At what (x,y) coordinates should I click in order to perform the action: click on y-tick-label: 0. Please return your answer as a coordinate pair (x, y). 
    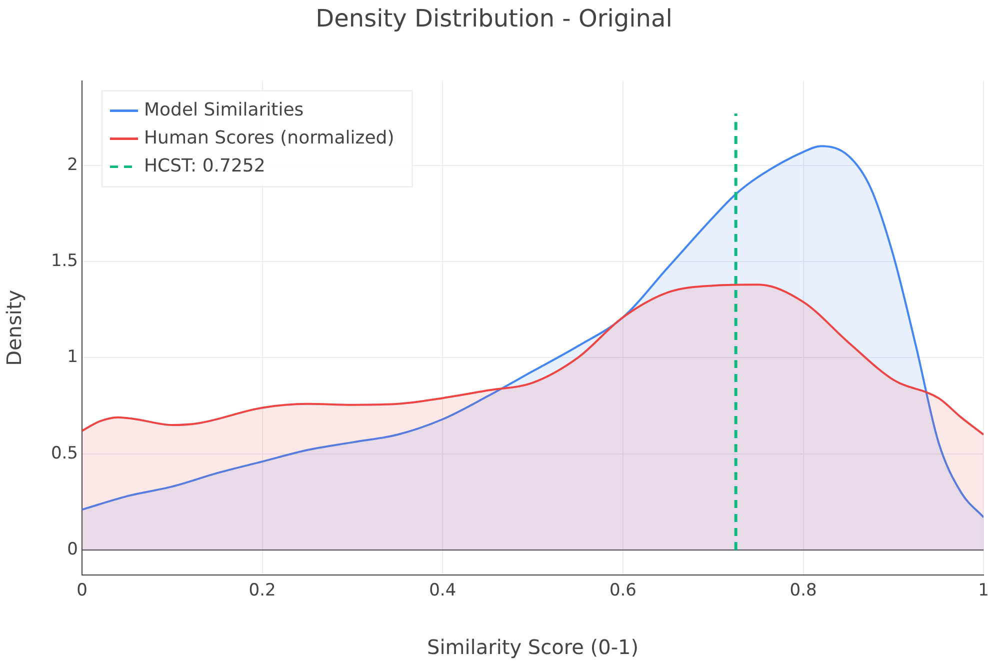
    Looking at the image, I should click on (72, 549).